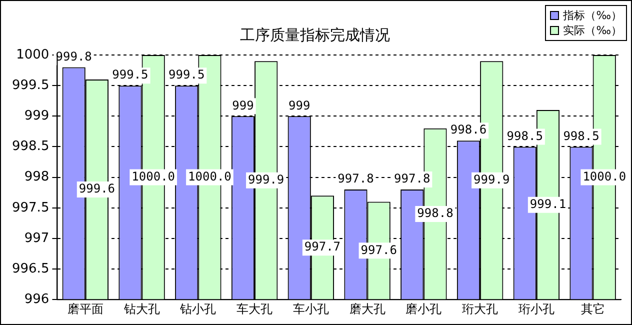  I want to click on x-tick-label: 车大孔, so click(254, 309).